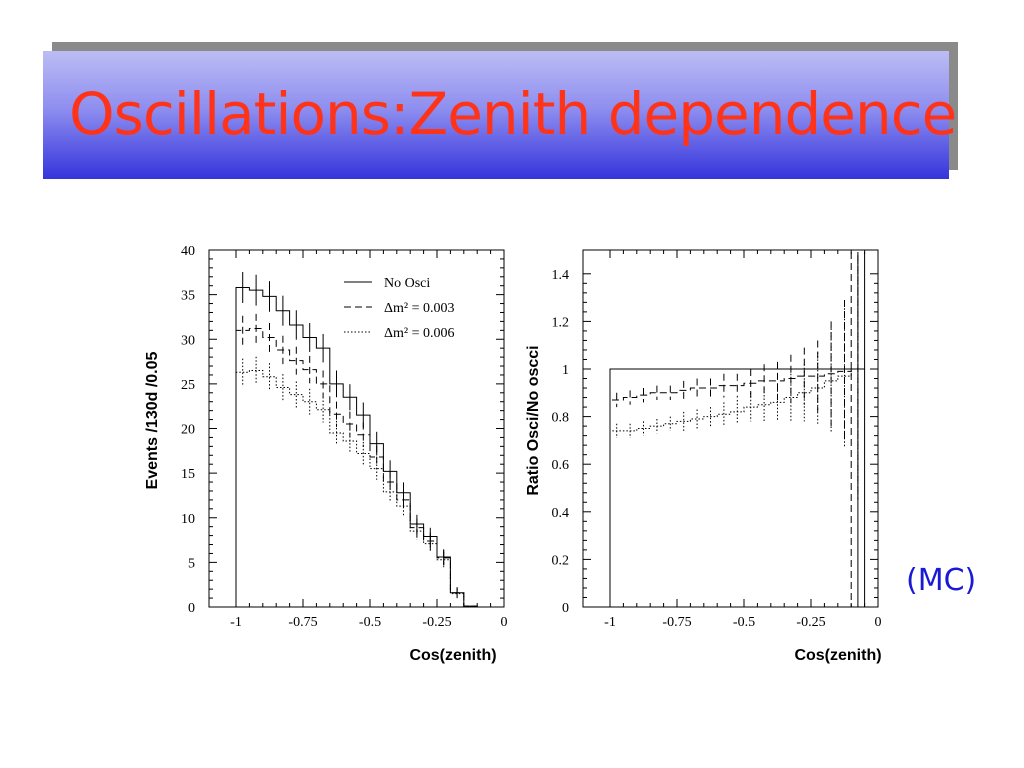  I want to click on legend-label: Δm² = 0.003, so click(419, 308).